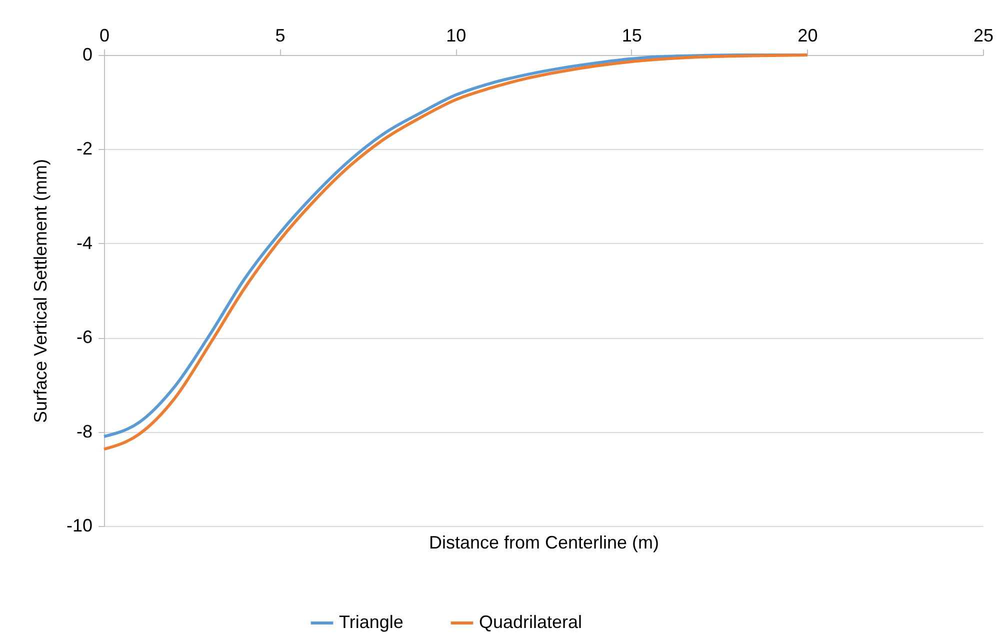 The width and height of the screenshot is (1000, 635). Describe the element at coordinates (84, 431) in the screenshot. I see `y-tick-label: -8` at that location.